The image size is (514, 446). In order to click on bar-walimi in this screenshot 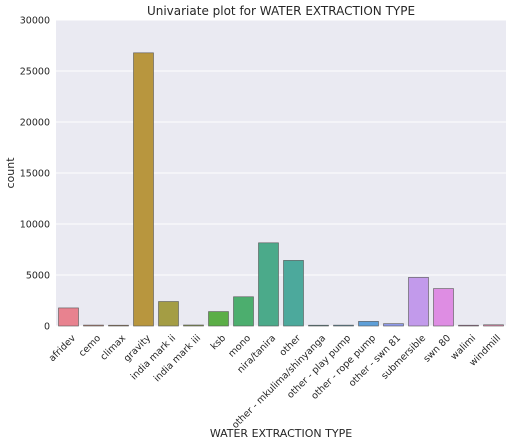, I will do `click(468, 325)`.